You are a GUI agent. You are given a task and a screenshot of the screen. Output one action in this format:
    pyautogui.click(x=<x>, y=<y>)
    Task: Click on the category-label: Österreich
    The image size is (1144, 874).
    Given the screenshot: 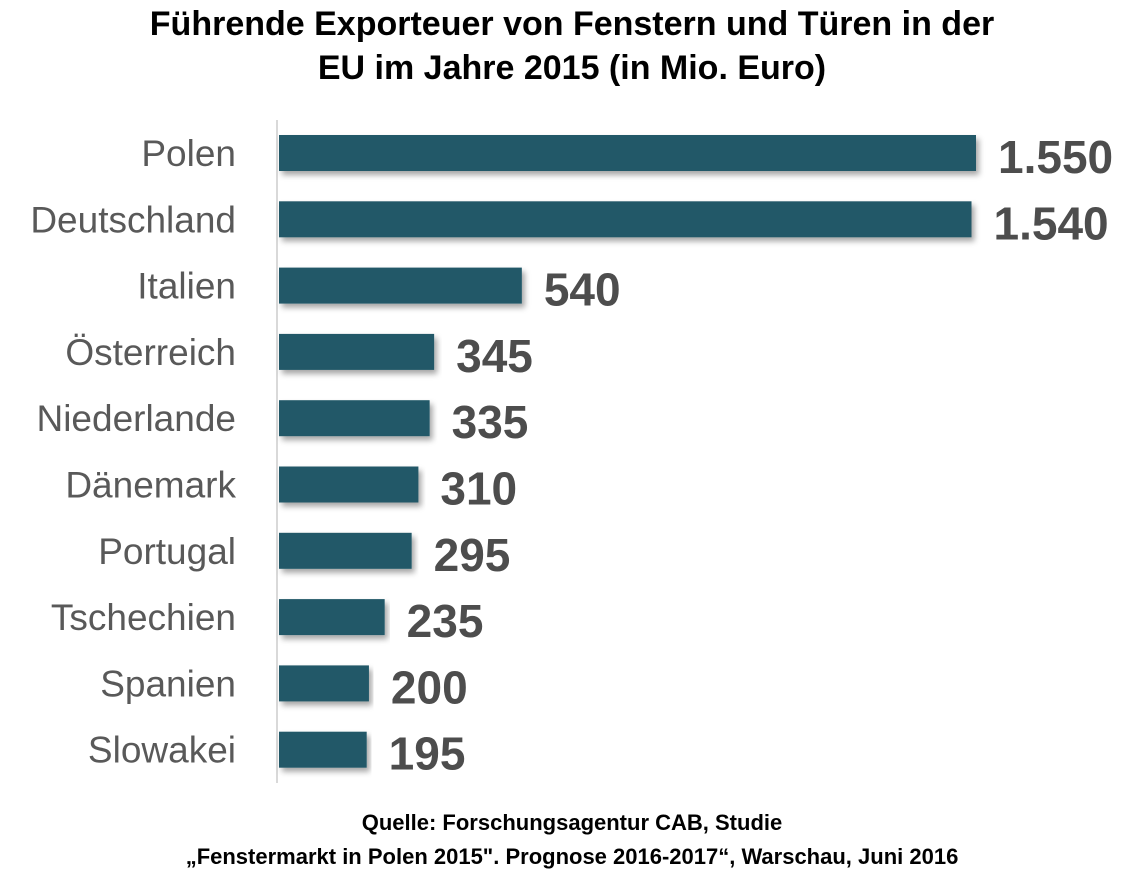 What is the action you would take?
    pyautogui.click(x=150, y=352)
    